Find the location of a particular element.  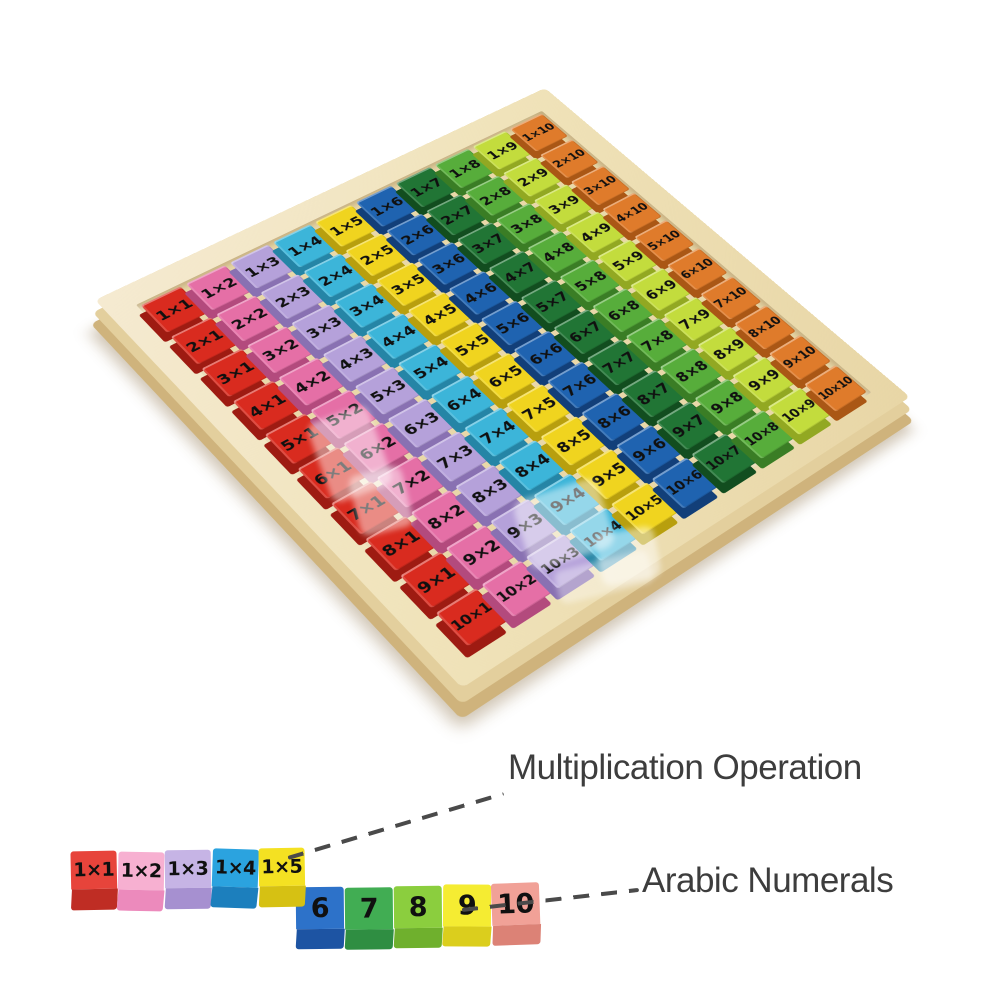

cube-label: 1×2 is located at coordinates (141, 871).